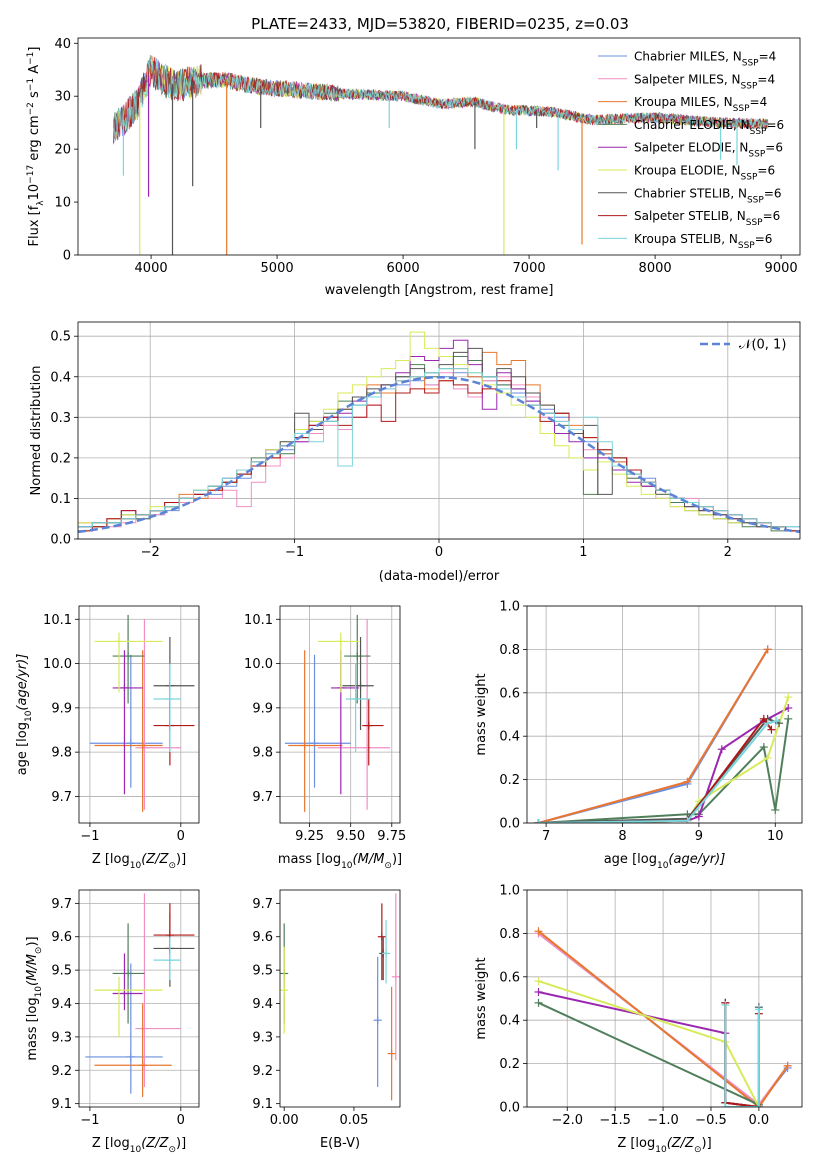  I want to click on weight-age-xtick-label: 9, so click(699, 836).